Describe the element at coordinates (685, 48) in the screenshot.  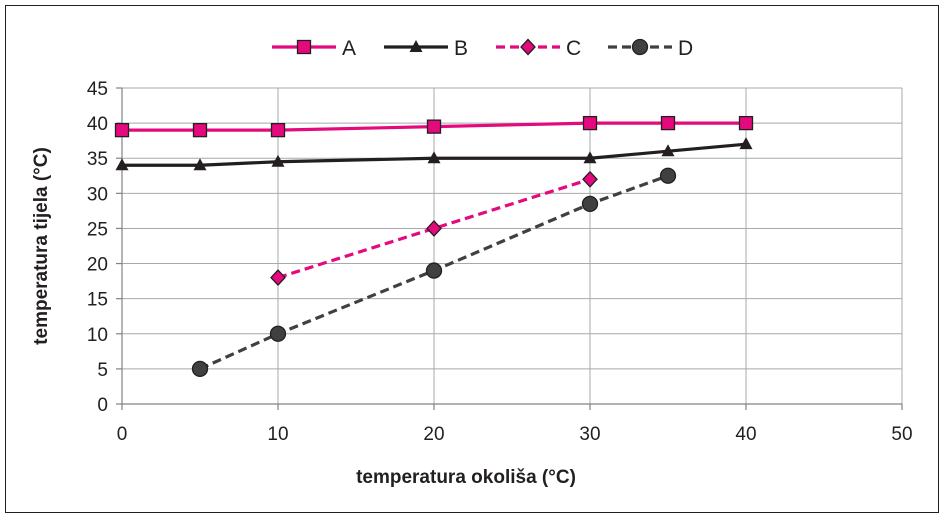
I see `legend-label: D` at that location.